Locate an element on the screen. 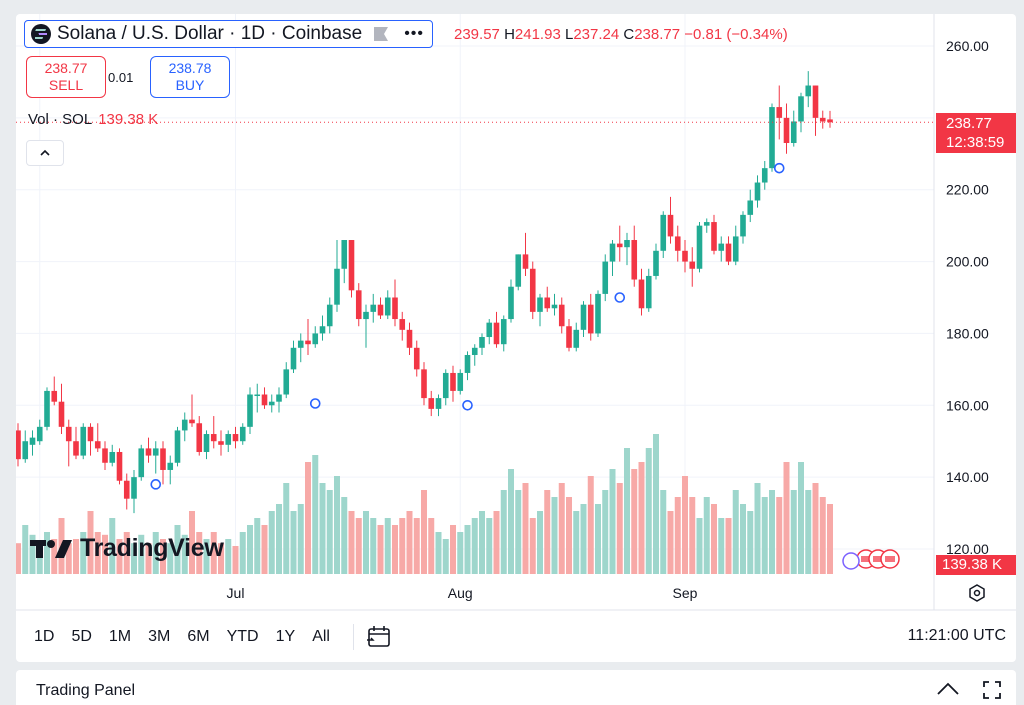  tf-3m: 3M is located at coordinates (159, 636).